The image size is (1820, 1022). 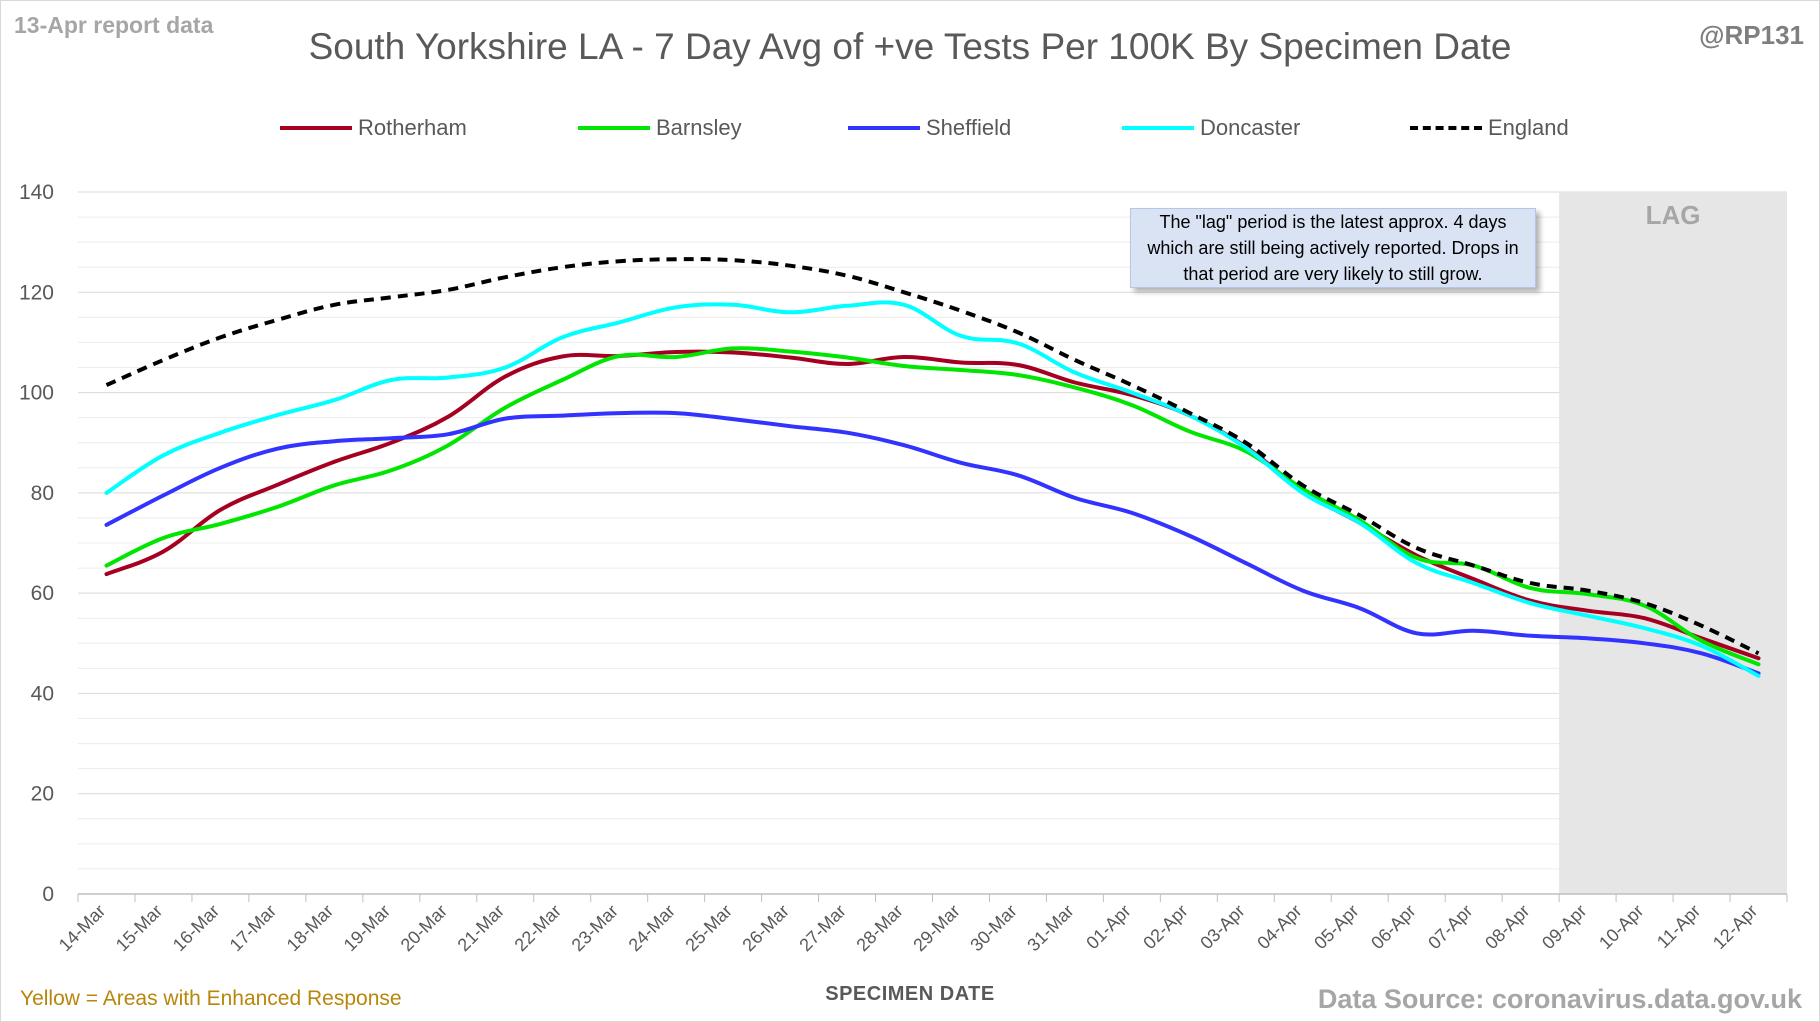 What do you see at coordinates (367, 928) in the screenshot?
I see `x-tick-label: 19-Mar` at bounding box center [367, 928].